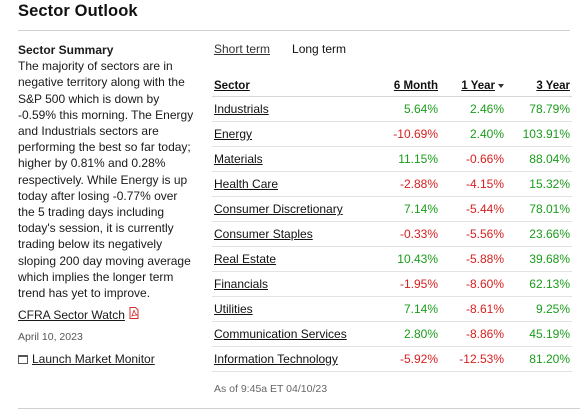  What do you see at coordinates (78, 11) in the screenshot?
I see `page-title: Sector Outlook` at bounding box center [78, 11].